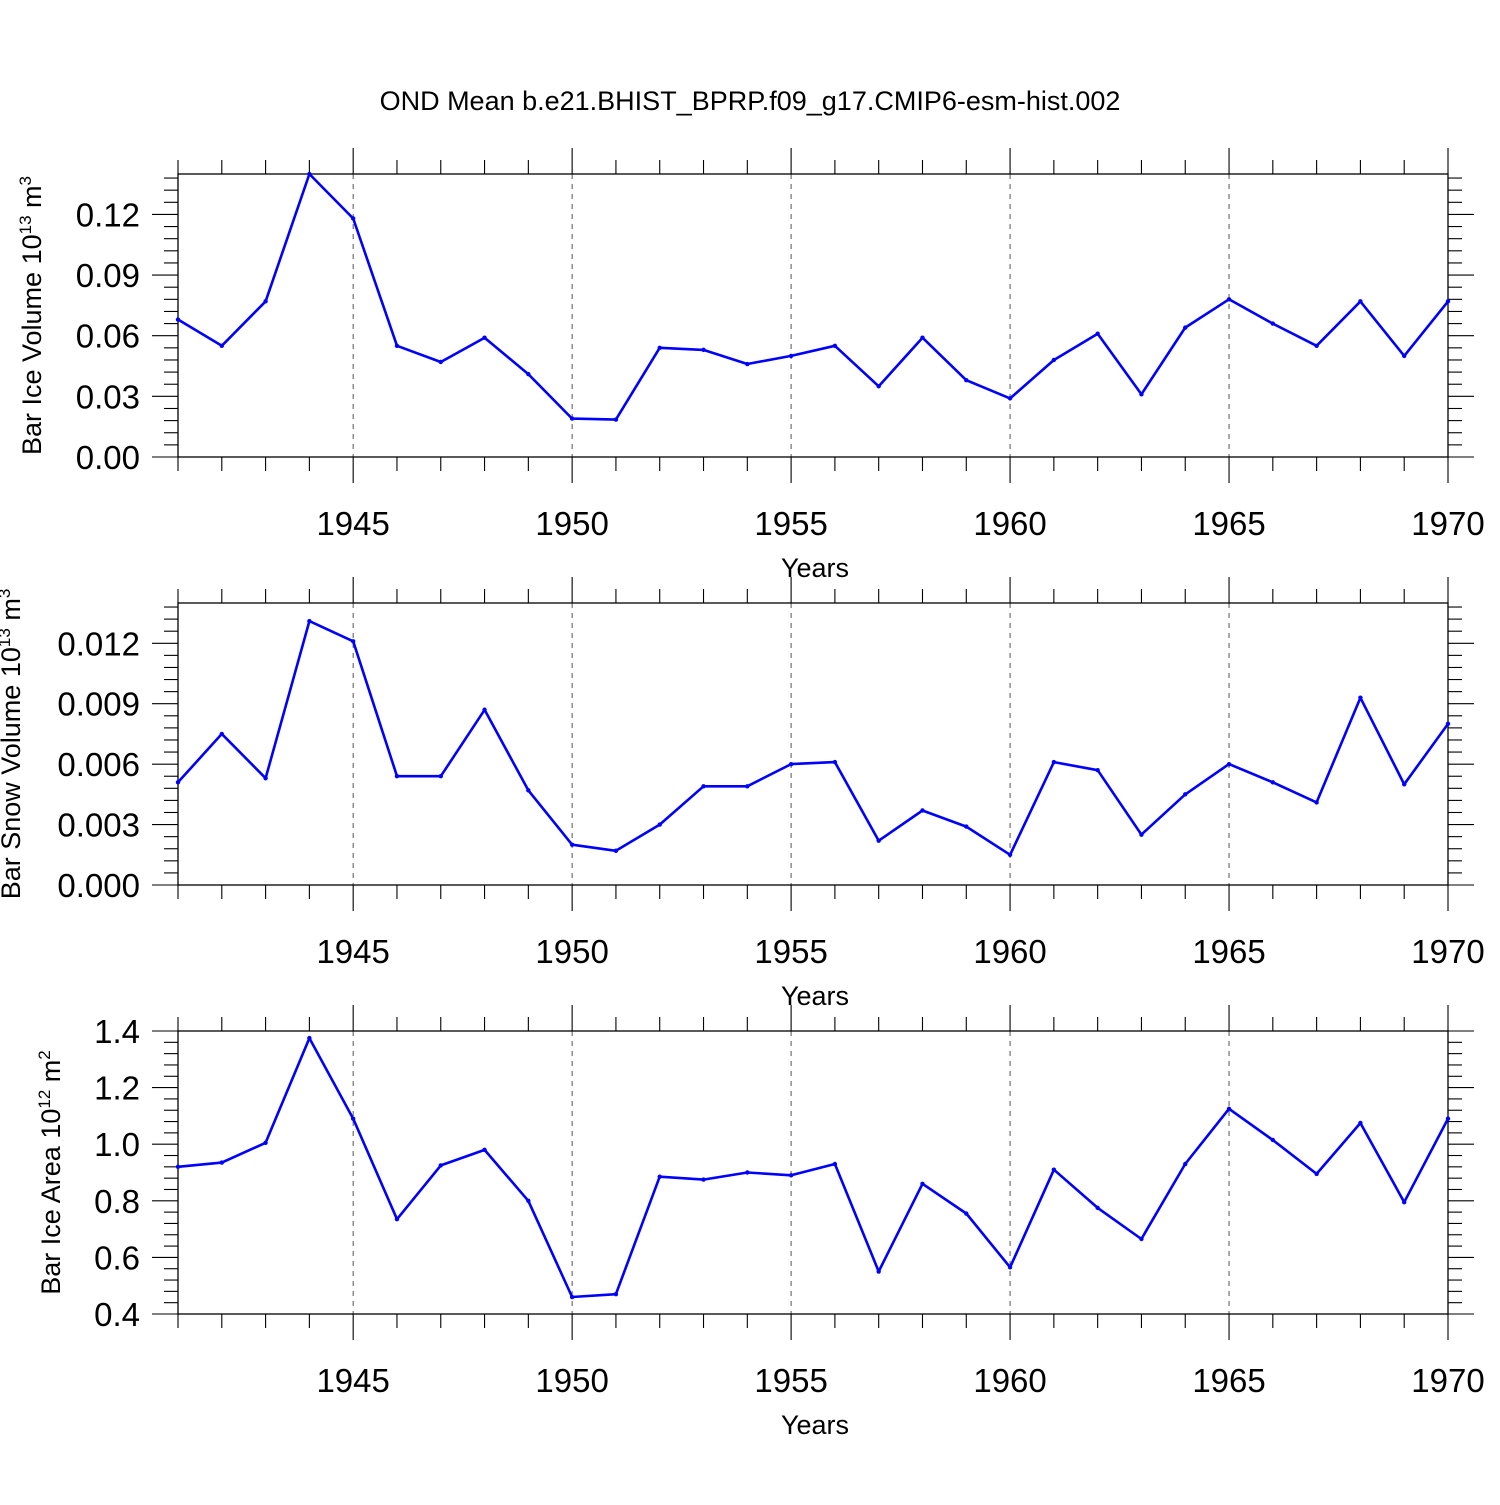 This screenshot has height=1505, width=1500. Describe the element at coordinates (1228, 523) in the screenshot. I see `x-tick-label: 1965` at that location.